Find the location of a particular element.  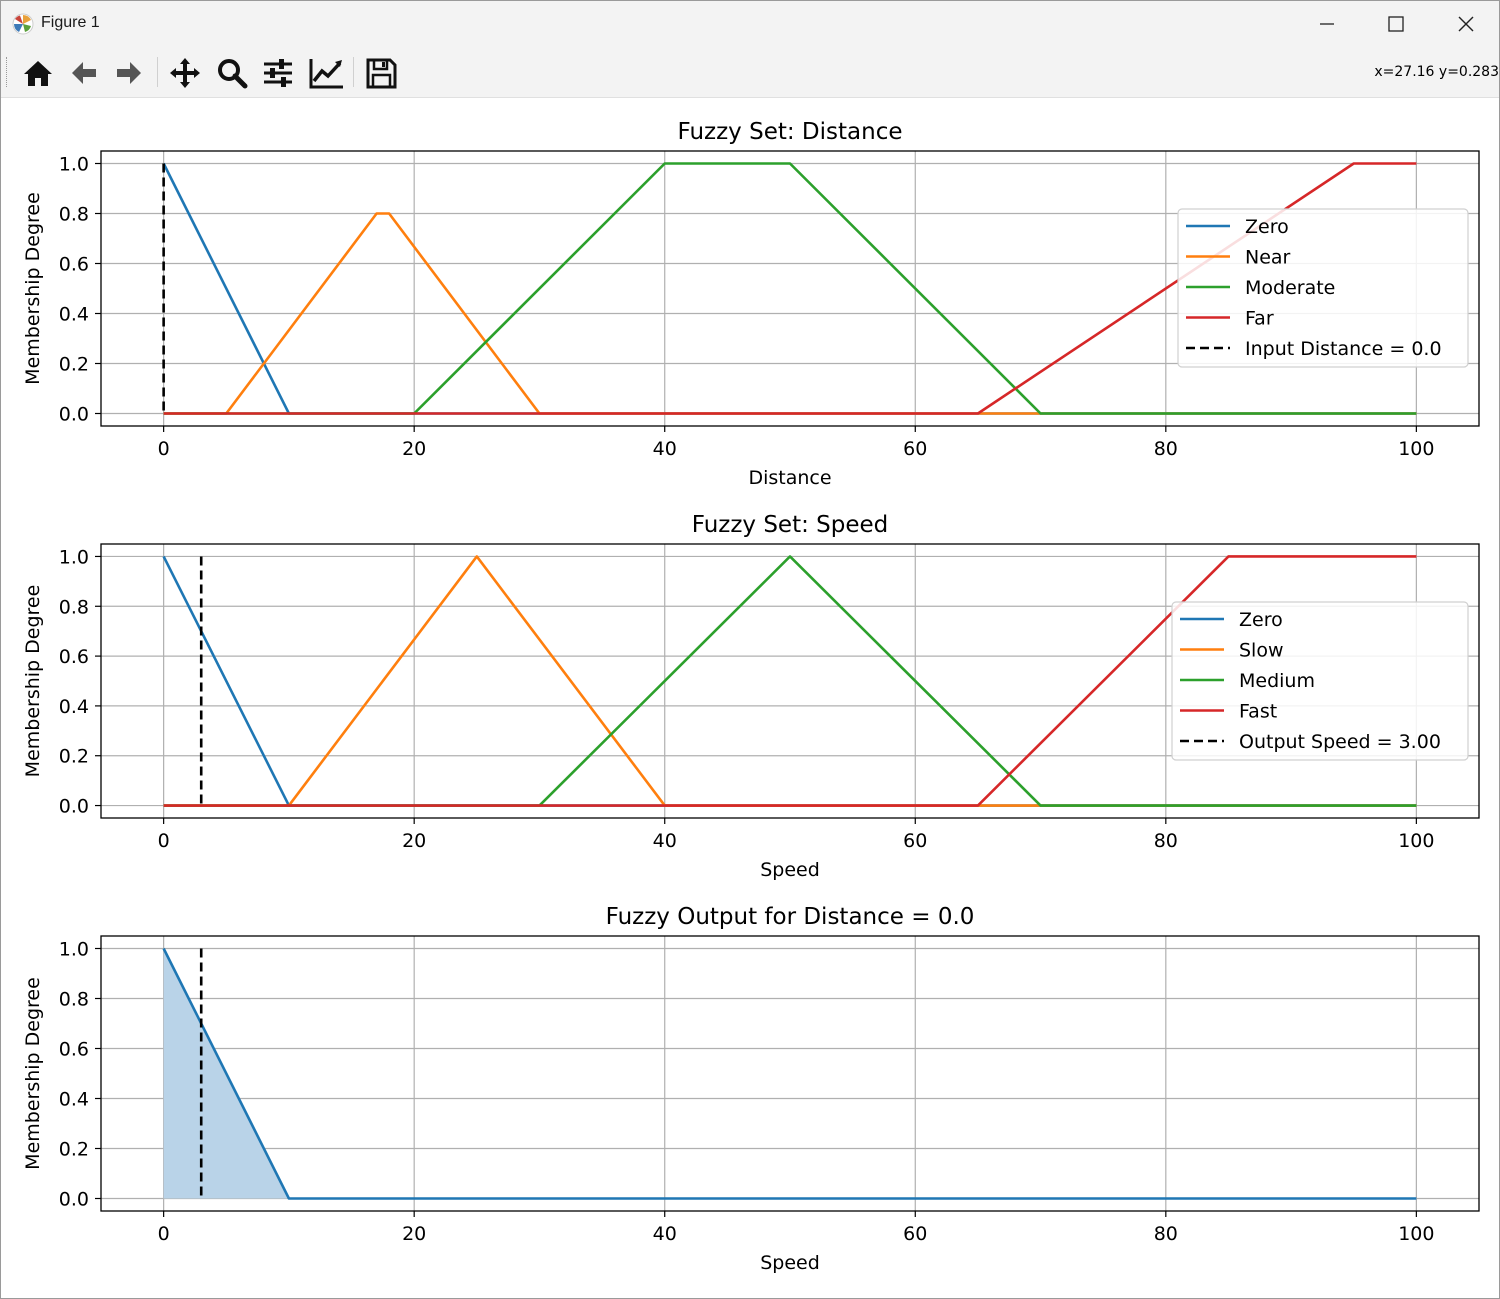

toolbar-grip is located at coordinates (7, 72).